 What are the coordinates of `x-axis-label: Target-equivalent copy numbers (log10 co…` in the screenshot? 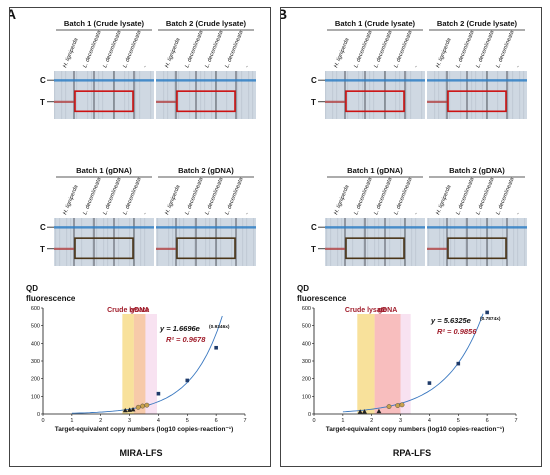 It's located at (144, 429).